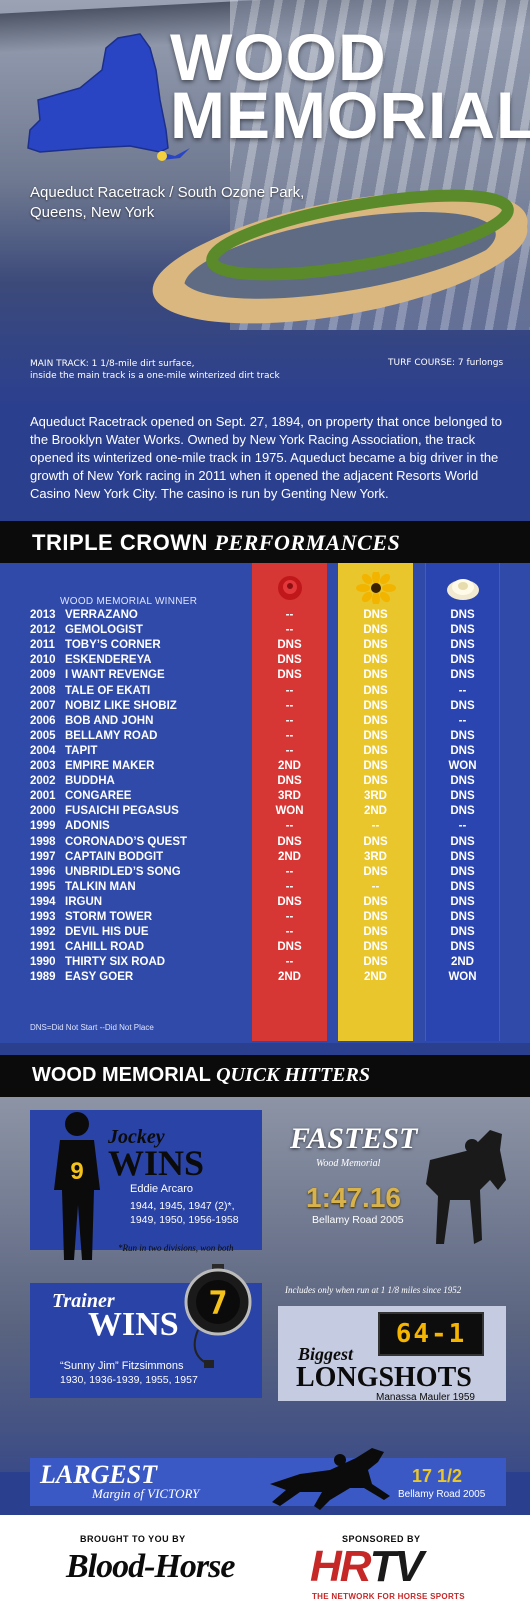  What do you see at coordinates (43, 856) in the screenshot?
I see `row-year: 1997` at bounding box center [43, 856].